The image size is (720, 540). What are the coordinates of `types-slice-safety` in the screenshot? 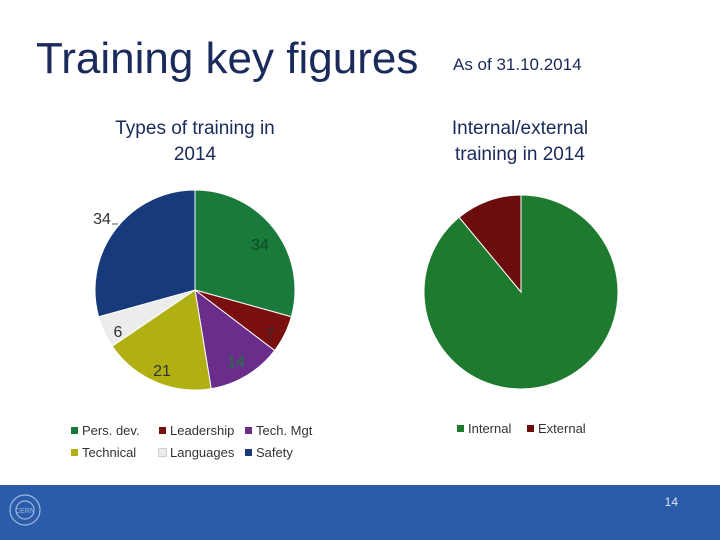 It's located at (145, 253).